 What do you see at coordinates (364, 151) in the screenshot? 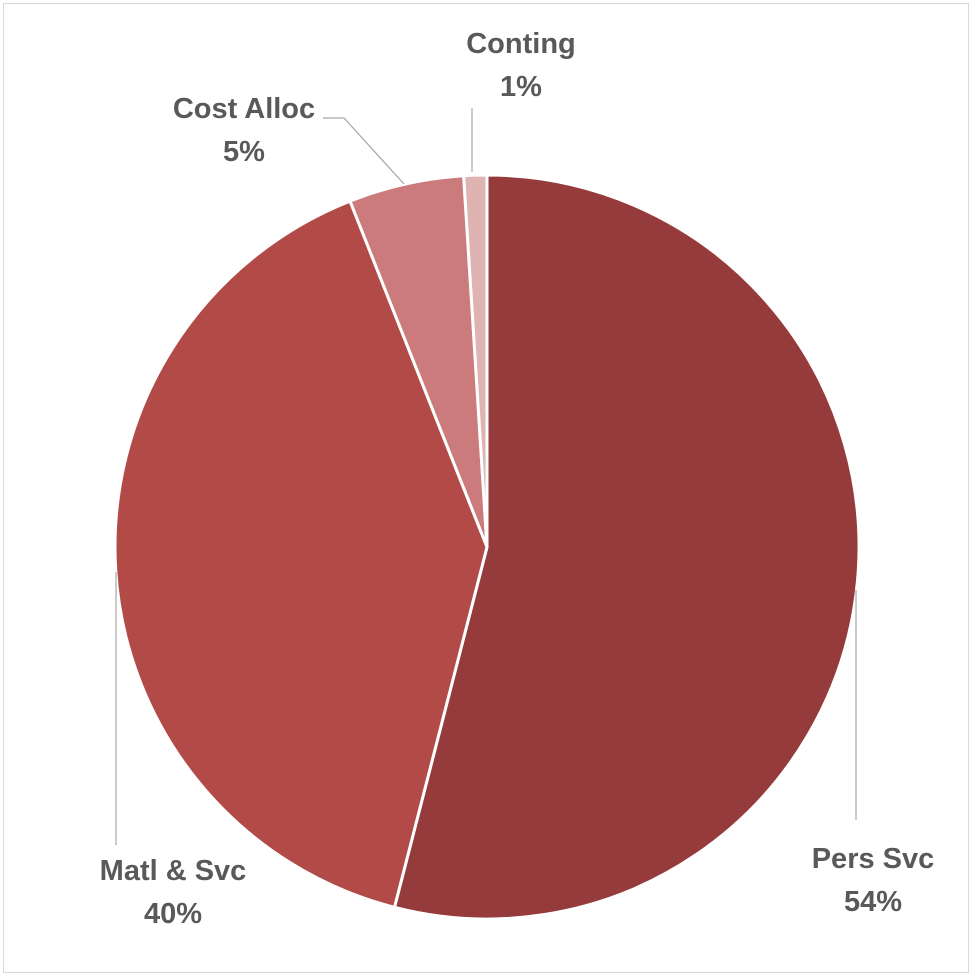
I see `leader-line-cost-alloc` at bounding box center [364, 151].